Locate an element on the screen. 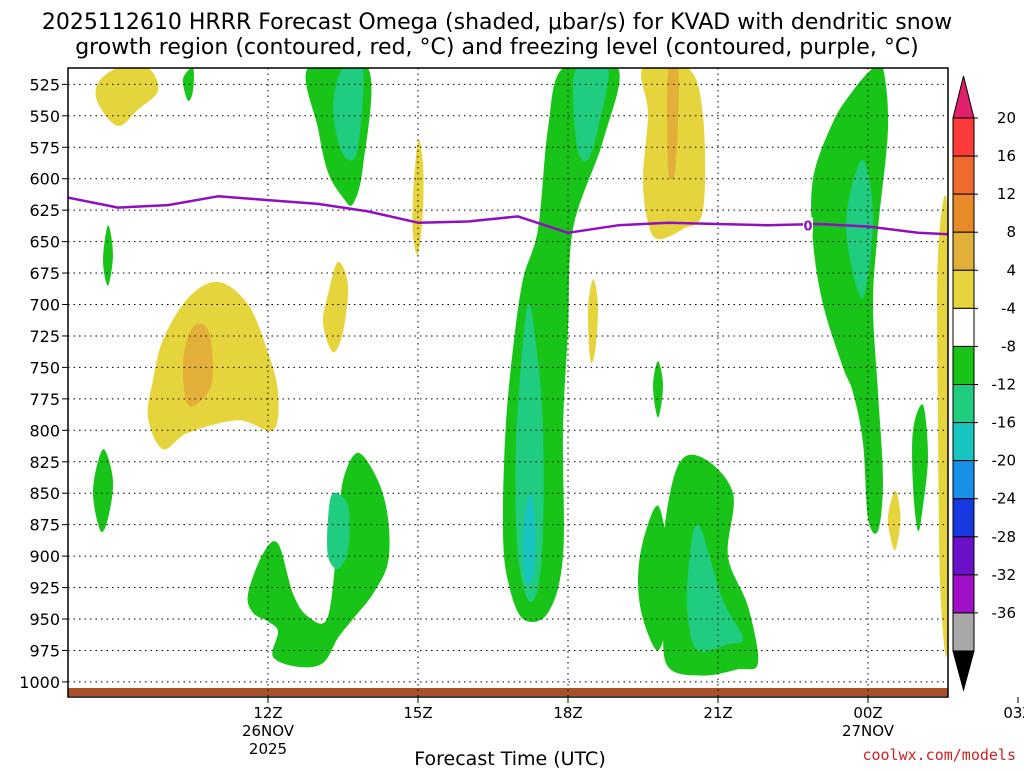 The height and width of the screenshot is (772, 1024). y-tick-label-875: 875 is located at coordinates (44, 525).